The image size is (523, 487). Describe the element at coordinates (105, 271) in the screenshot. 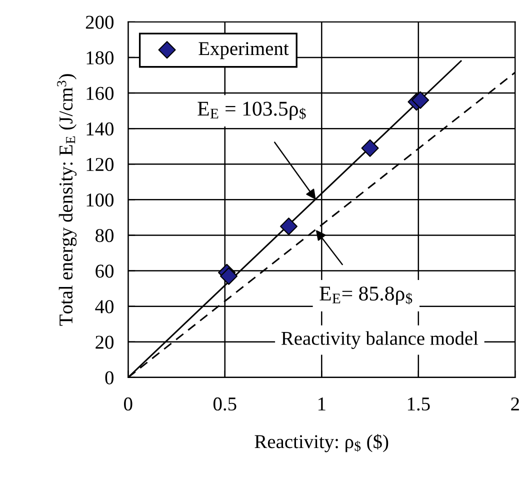

I see `y-tick-label: 60` at that location.